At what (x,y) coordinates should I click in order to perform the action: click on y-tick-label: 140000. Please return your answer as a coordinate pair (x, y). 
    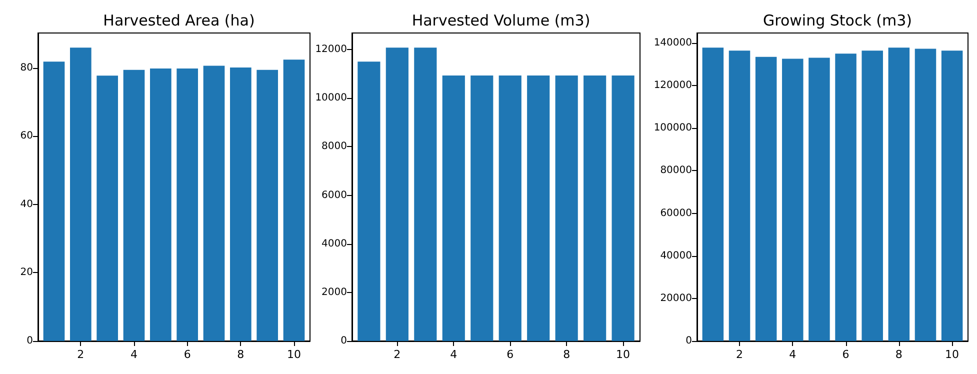
    Looking at the image, I should click on (673, 43).